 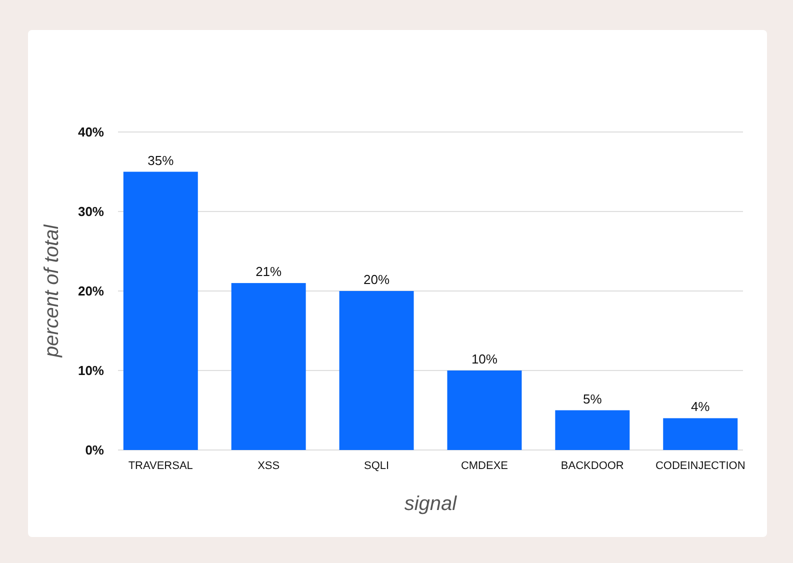 I want to click on x-tick-label: BACKDOOR, so click(x=592, y=466).